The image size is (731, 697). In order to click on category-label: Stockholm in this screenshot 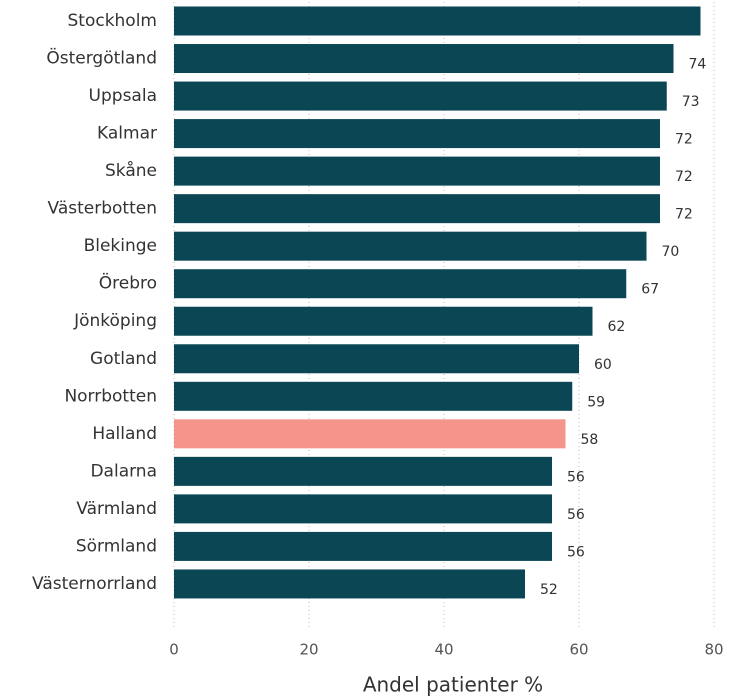, I will do `click(112, 21)`.